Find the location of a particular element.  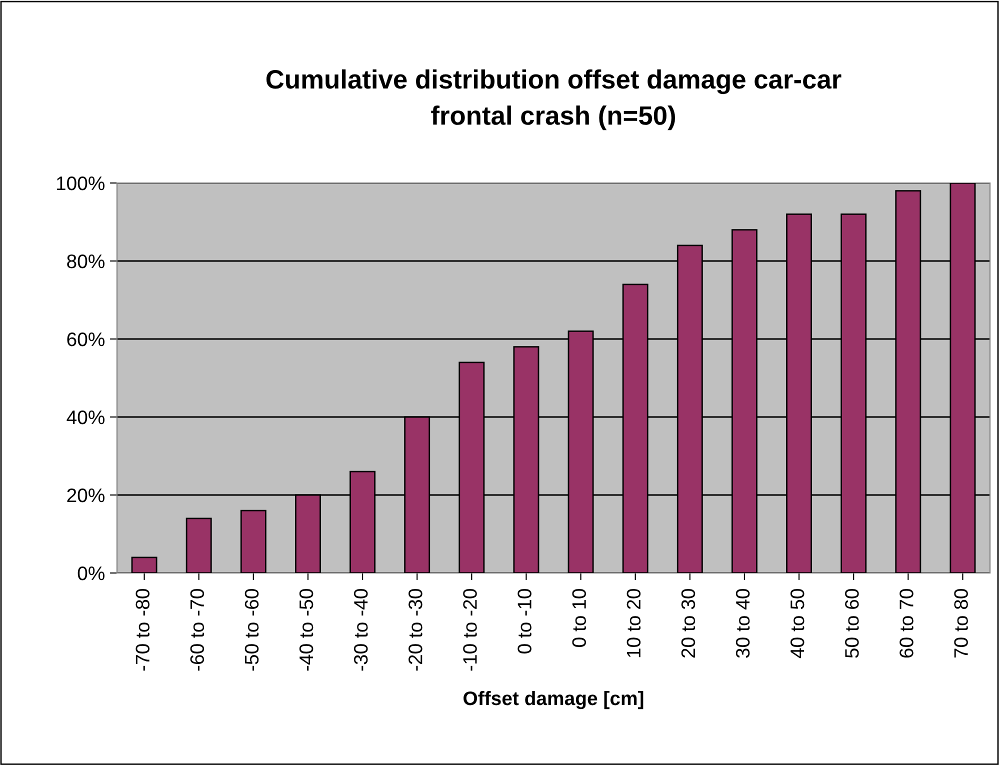

x-tick-label: 0 to -10 is located at coordinates (525, 621).